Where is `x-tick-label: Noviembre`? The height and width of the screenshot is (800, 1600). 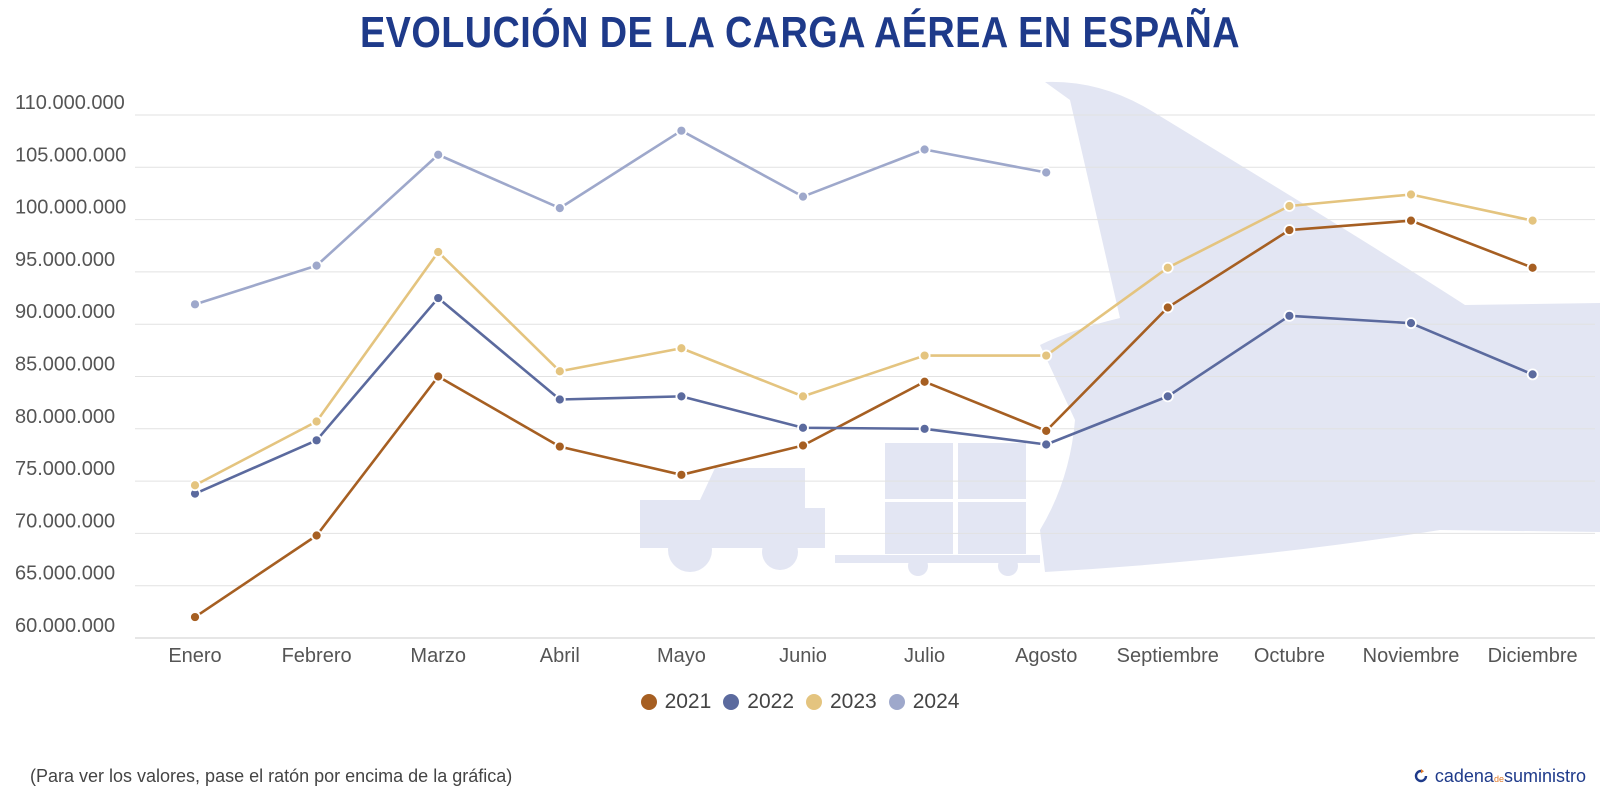 x-tick-label: Noviembre is located at coordinates (1411, 656).